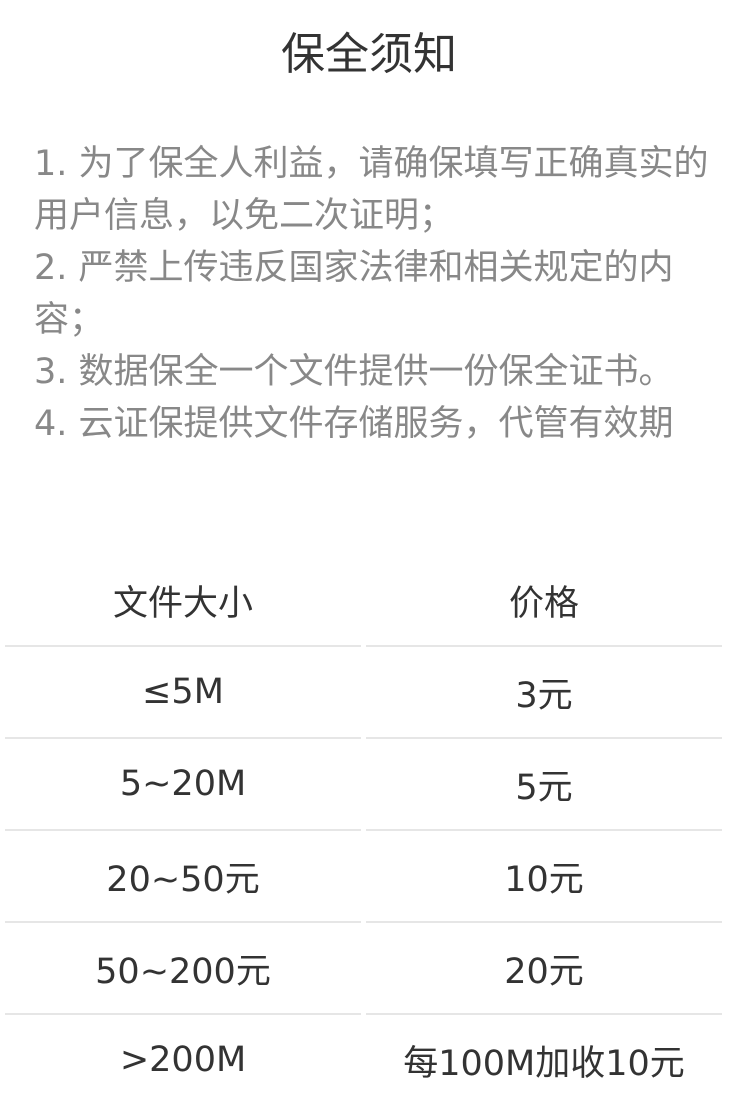 The image size is (738, 1120). What do you see at coordinates (369, 54) in the screenshot?
I see `page-title: 保全须知` at bounding box center [369, 54].